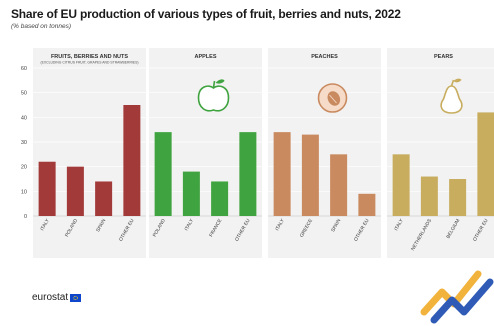 The image size is (494, 326). I want to click on y-axis: 0 10 20 30 40 50 60, so click(24, 143).